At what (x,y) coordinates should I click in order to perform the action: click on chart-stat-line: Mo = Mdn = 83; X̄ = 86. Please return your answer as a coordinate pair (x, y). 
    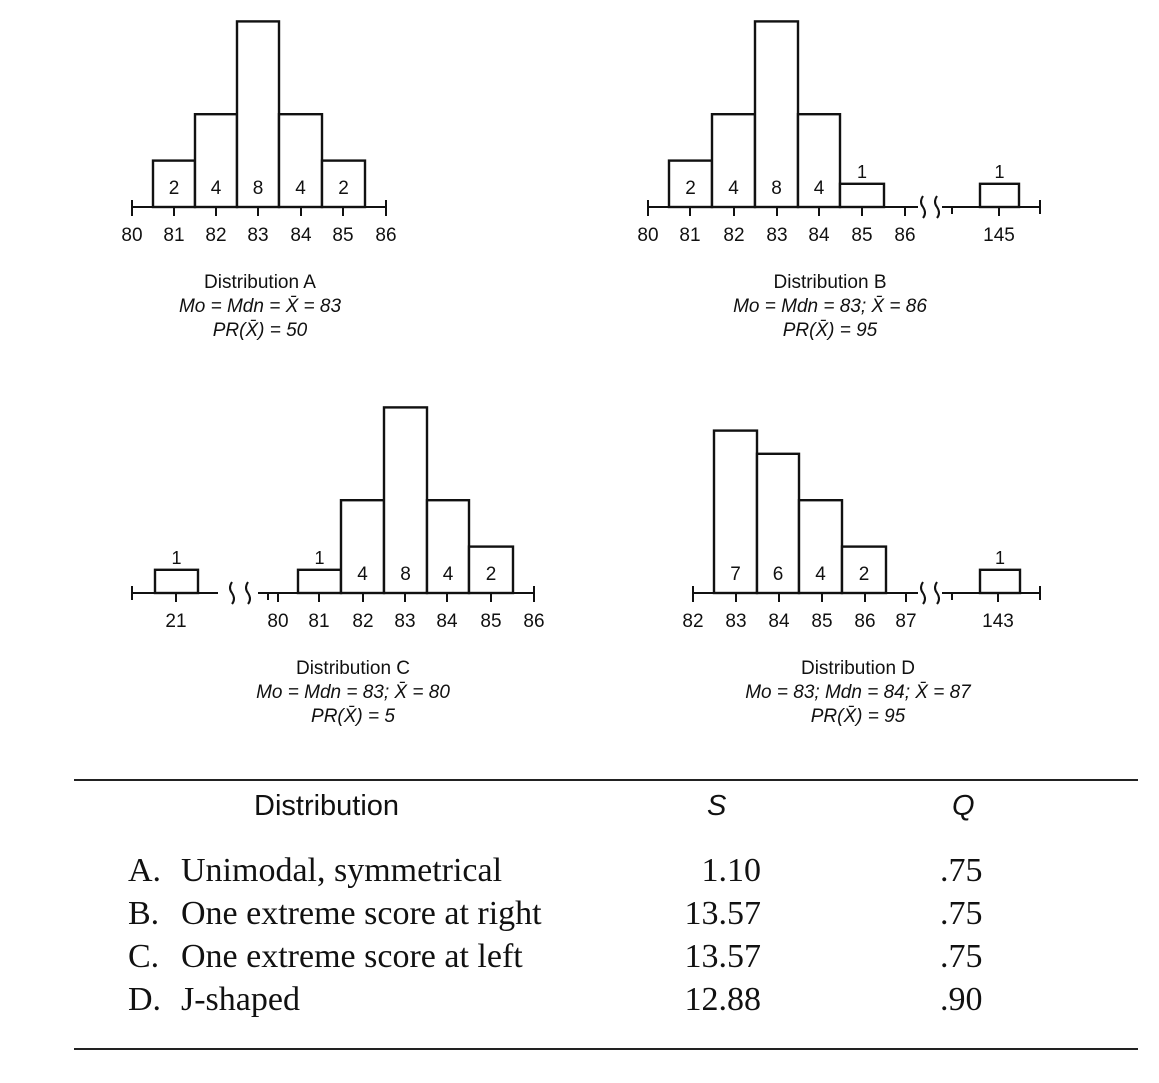
    Looking at the image, I should click on (830, 306).